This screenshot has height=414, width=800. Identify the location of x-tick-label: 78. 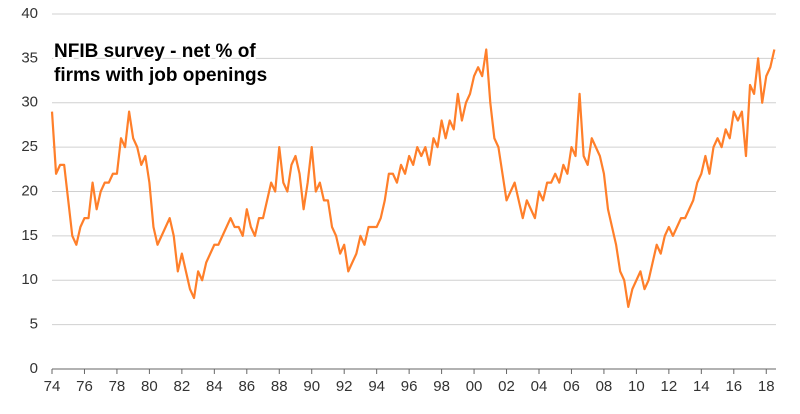
(117, 386).